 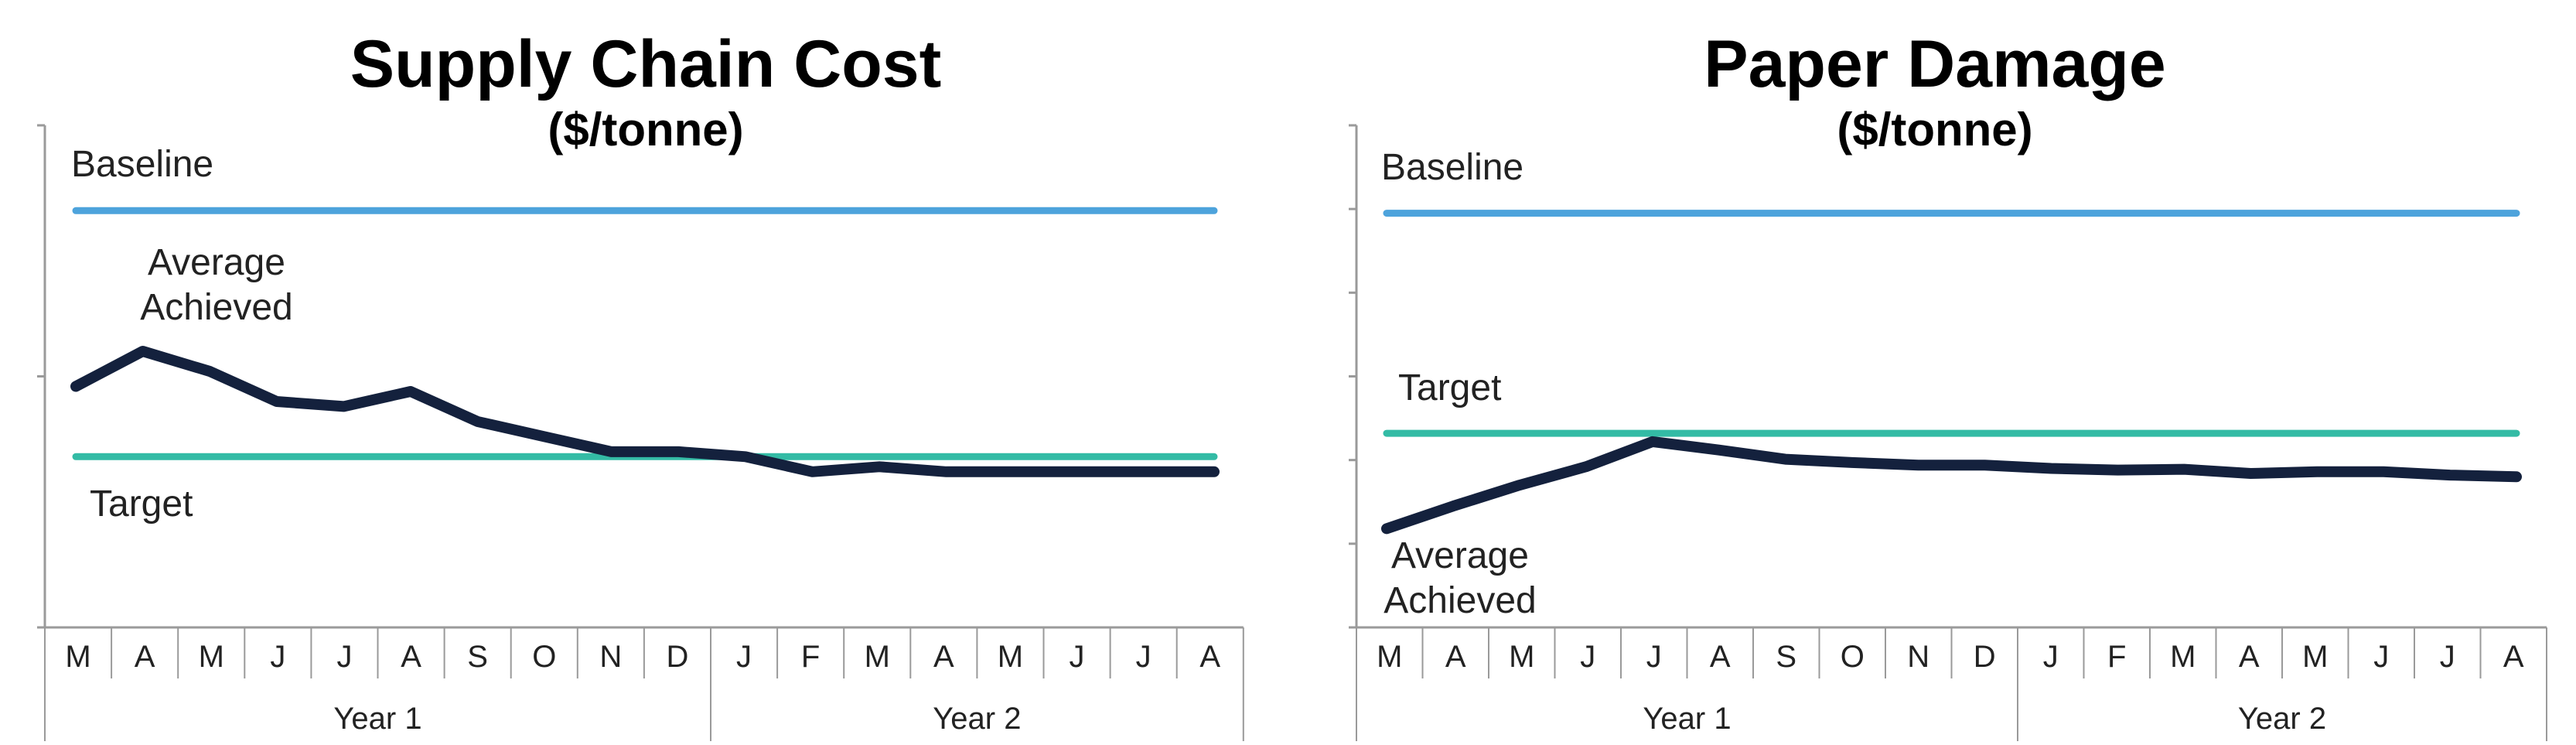 What do you see at coordinates (1935, 64) in the screenshot?
I see `chart-title: Paper Damage` at bounding box center [1935, 64].